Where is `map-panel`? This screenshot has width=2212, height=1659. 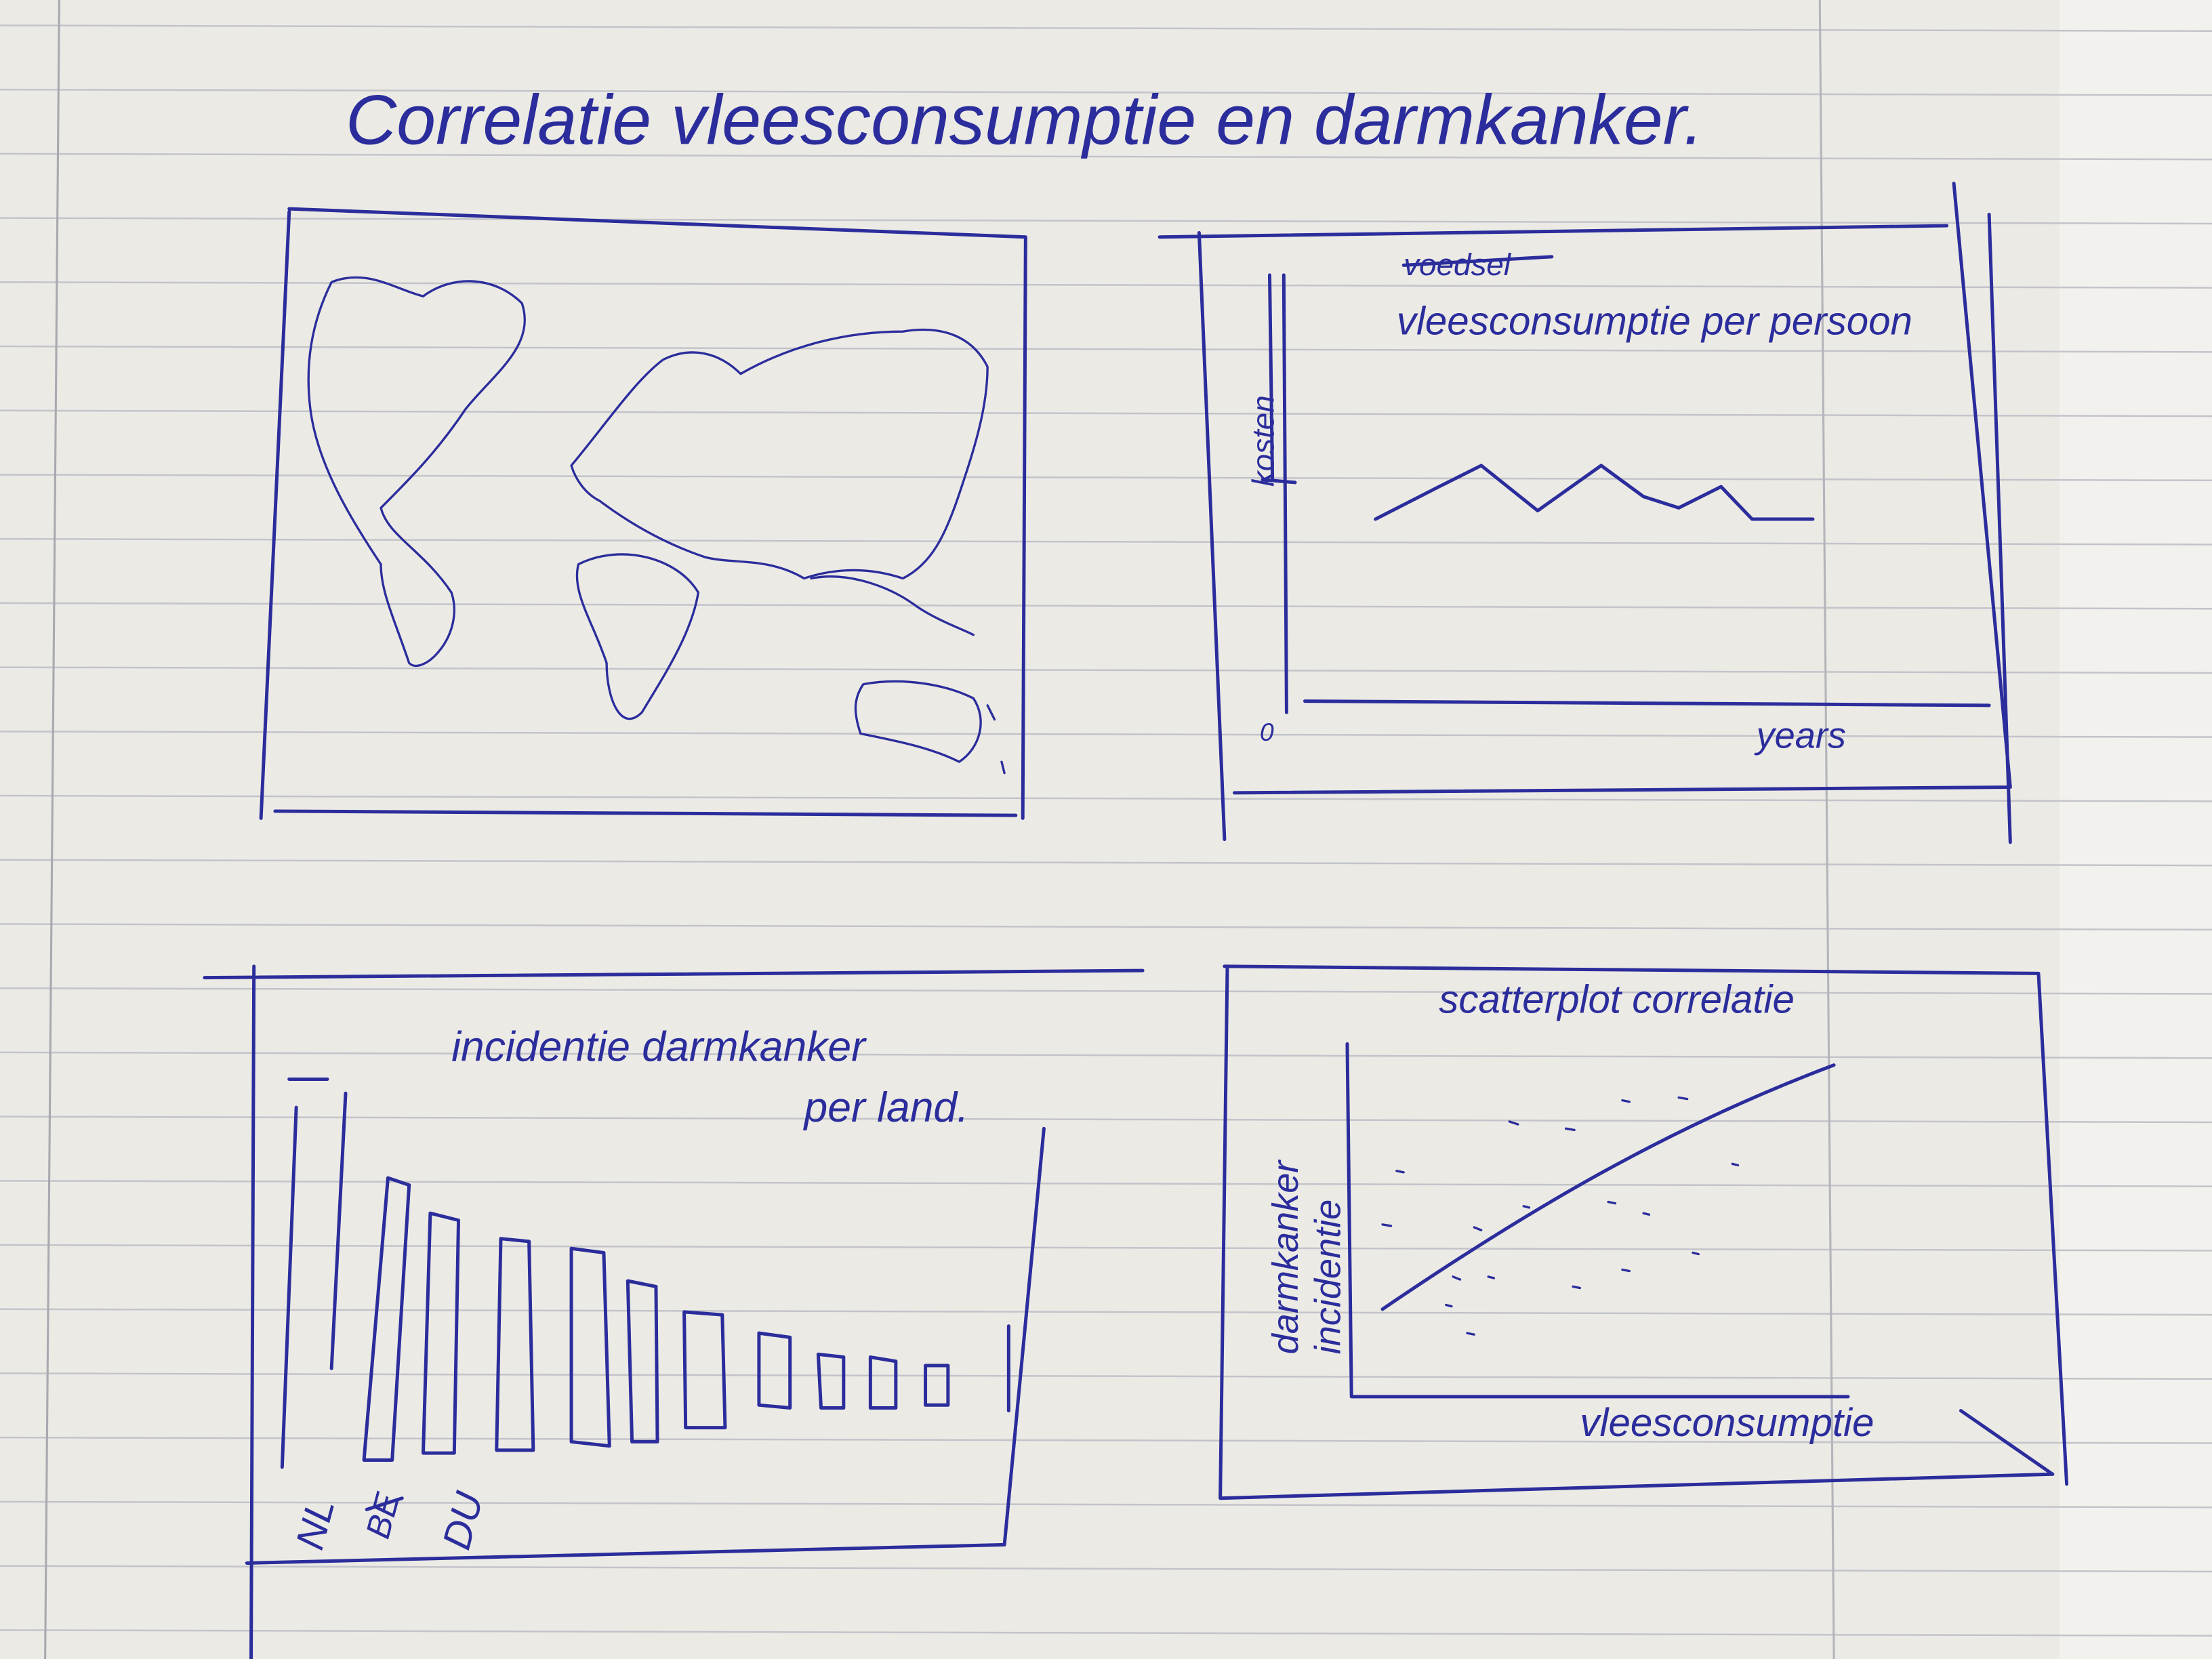
map-panel is located at coordinates (643, 513).